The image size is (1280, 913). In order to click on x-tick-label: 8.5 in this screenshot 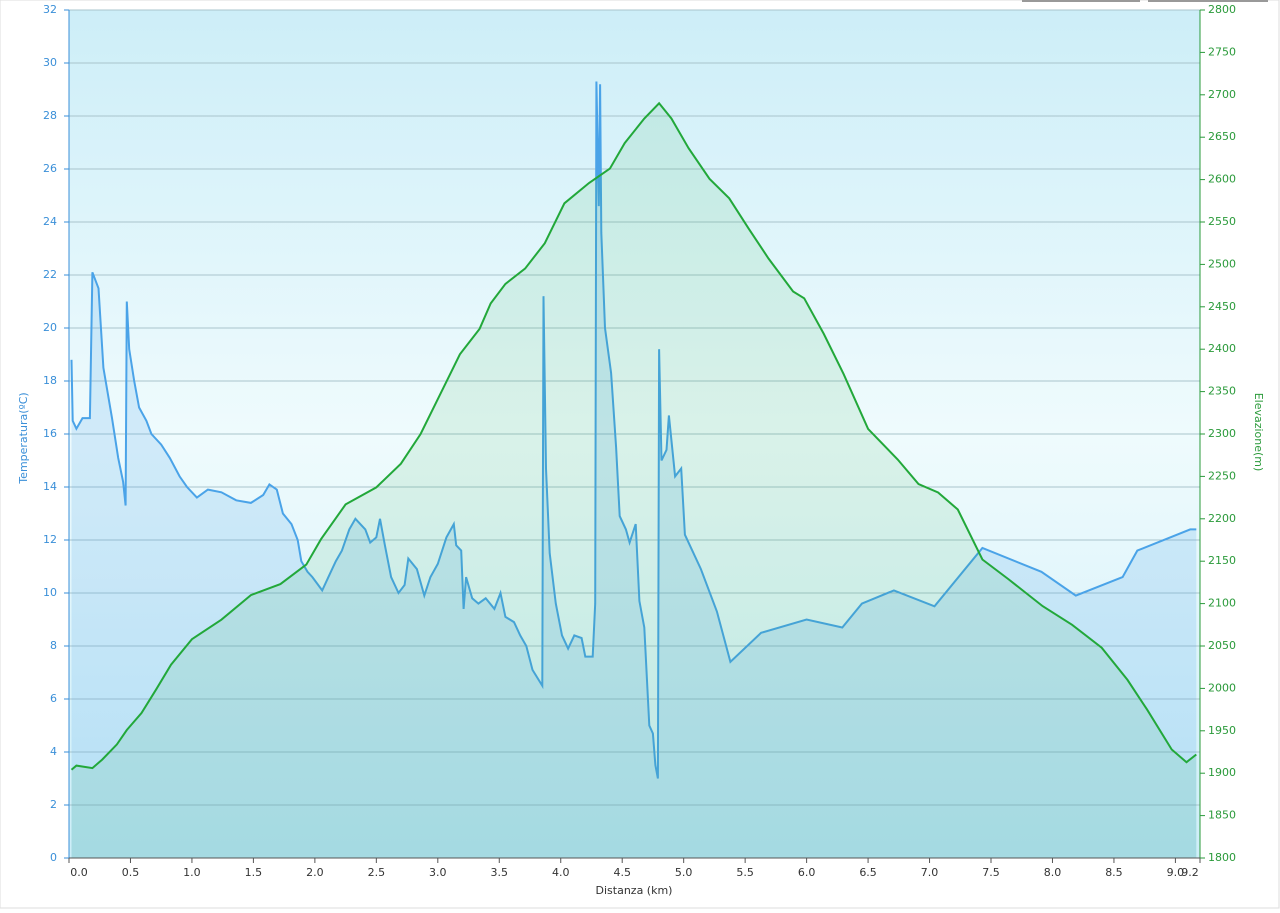, I will do `click(1114, 872)`.